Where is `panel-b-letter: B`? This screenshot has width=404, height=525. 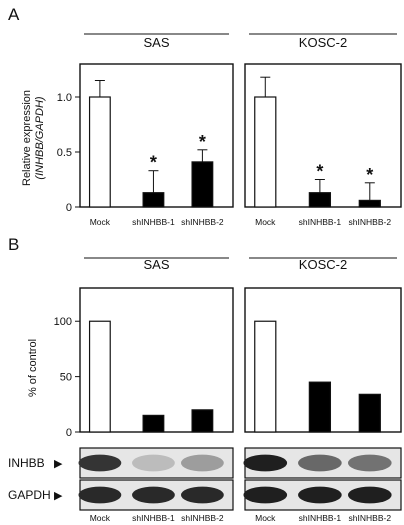 panel-b-letter: B is located at coordinates (13, 244).